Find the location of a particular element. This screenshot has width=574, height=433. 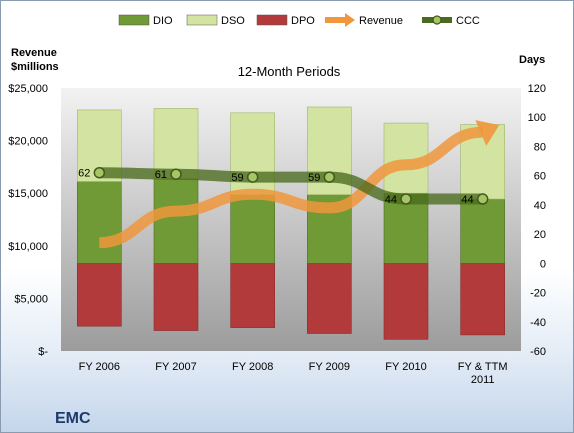

right-tick-label: 120 is located at coordinates (537, 89).